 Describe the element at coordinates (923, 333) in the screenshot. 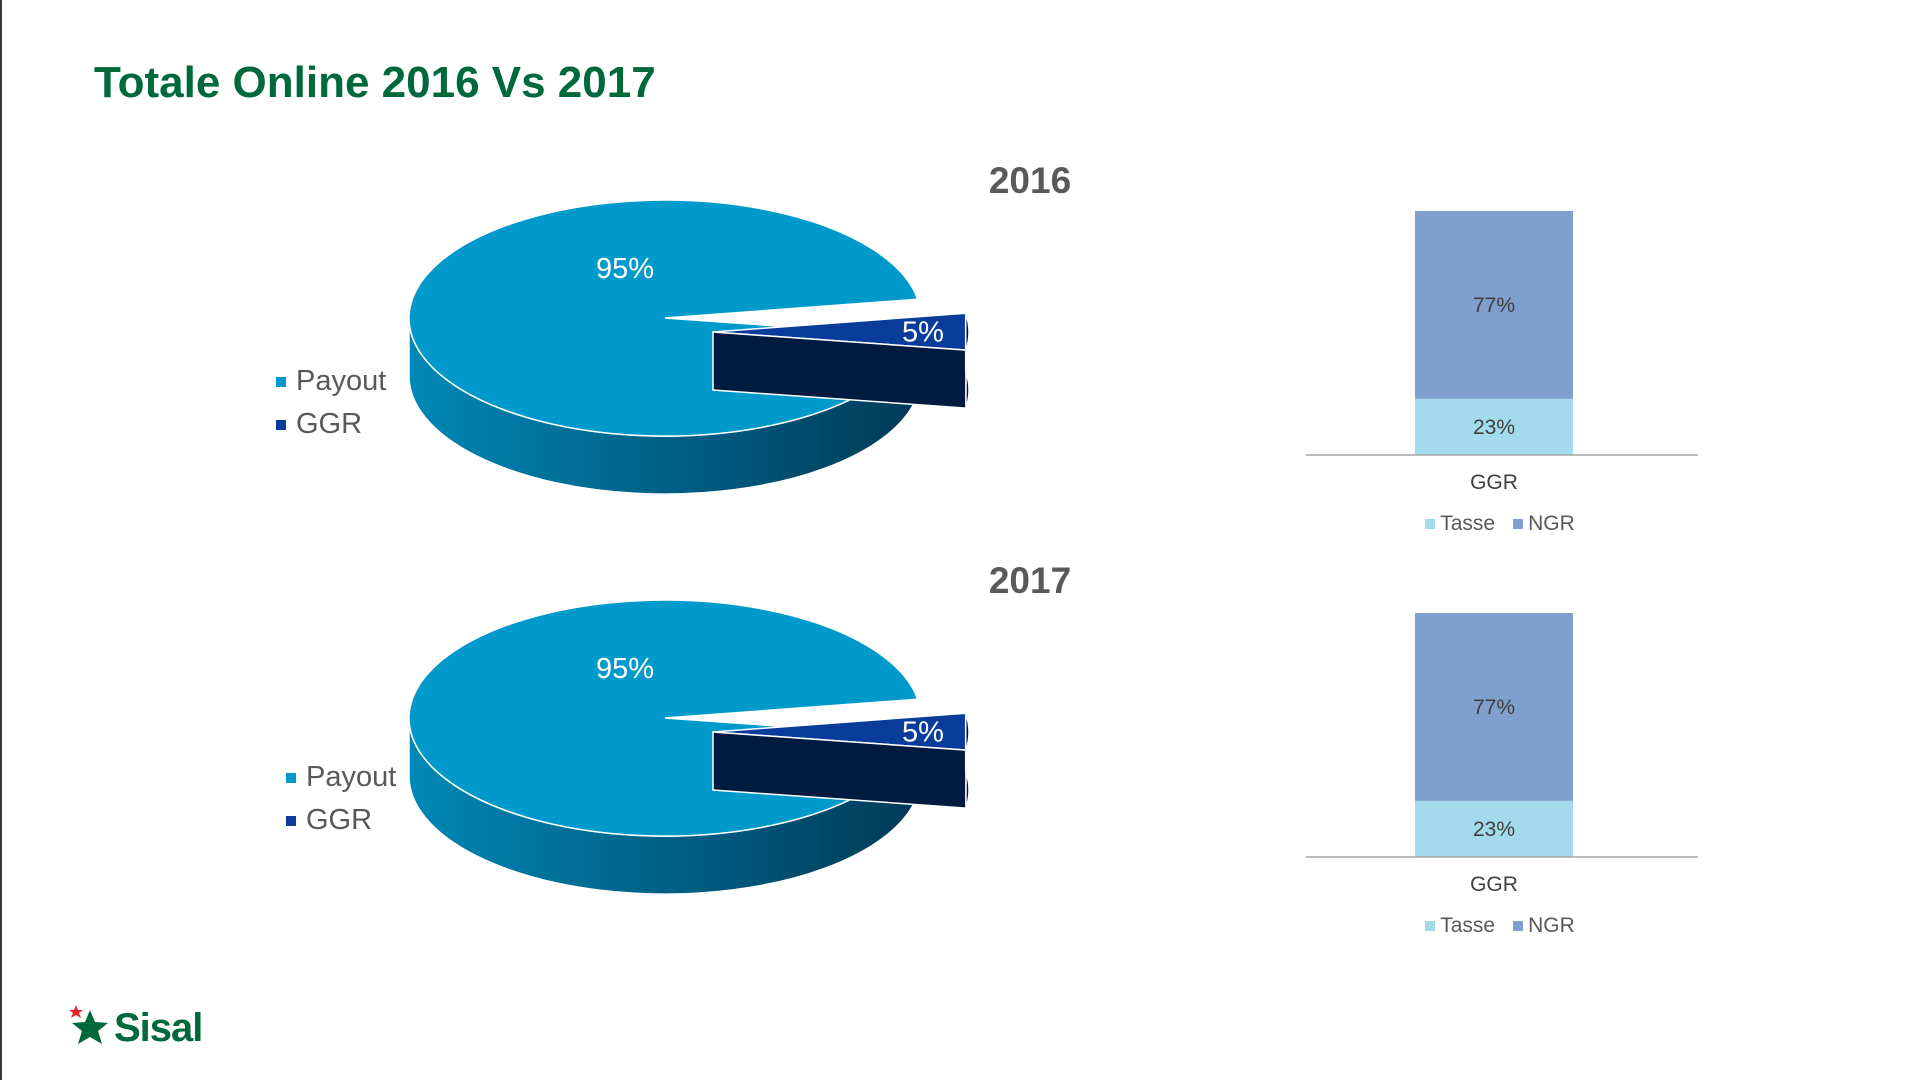

I see `pie-2016-ggr-label: 5%` at that location.